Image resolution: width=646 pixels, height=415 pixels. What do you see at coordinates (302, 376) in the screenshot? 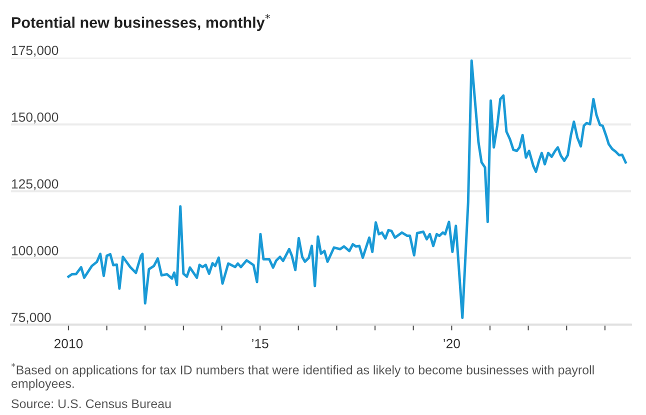
I see `text: $^{*}$Based on applications for tax ID numbers that were identified as likely to become businesses with payroll employees.` at bounding box center [302, 376].